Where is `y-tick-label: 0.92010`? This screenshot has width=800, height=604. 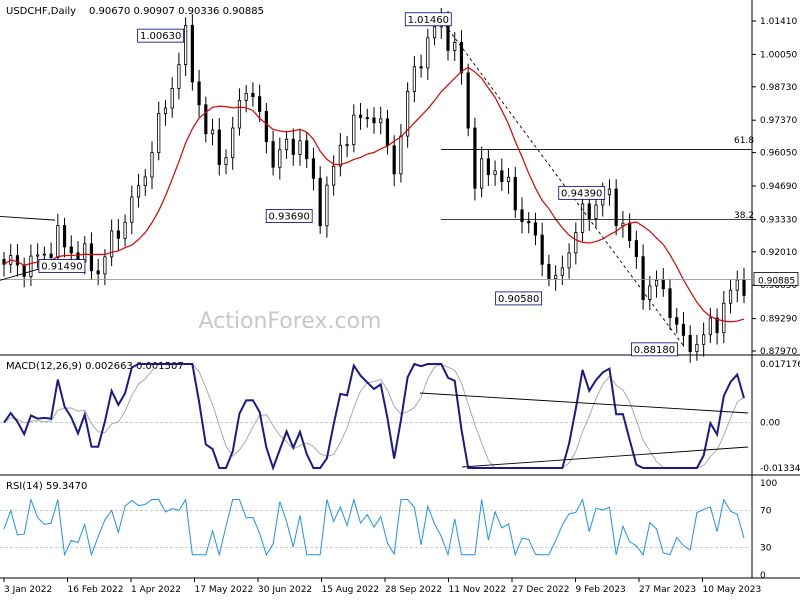
y-tick-label: 0.92010 is located at coordinates (778, 253).